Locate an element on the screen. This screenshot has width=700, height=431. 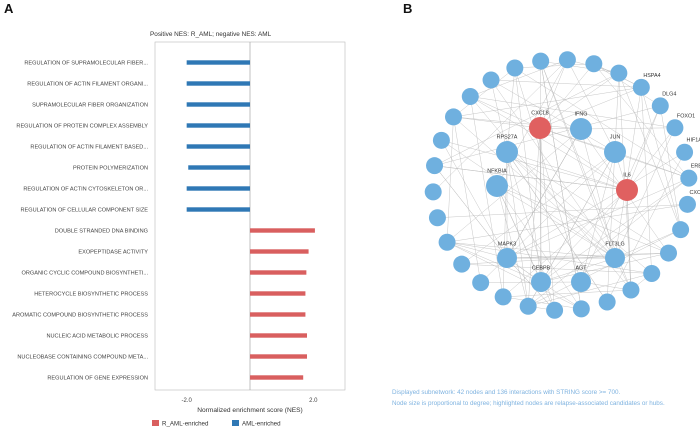
x-tick-label: -2.0 is located at coordinates (186, 401).